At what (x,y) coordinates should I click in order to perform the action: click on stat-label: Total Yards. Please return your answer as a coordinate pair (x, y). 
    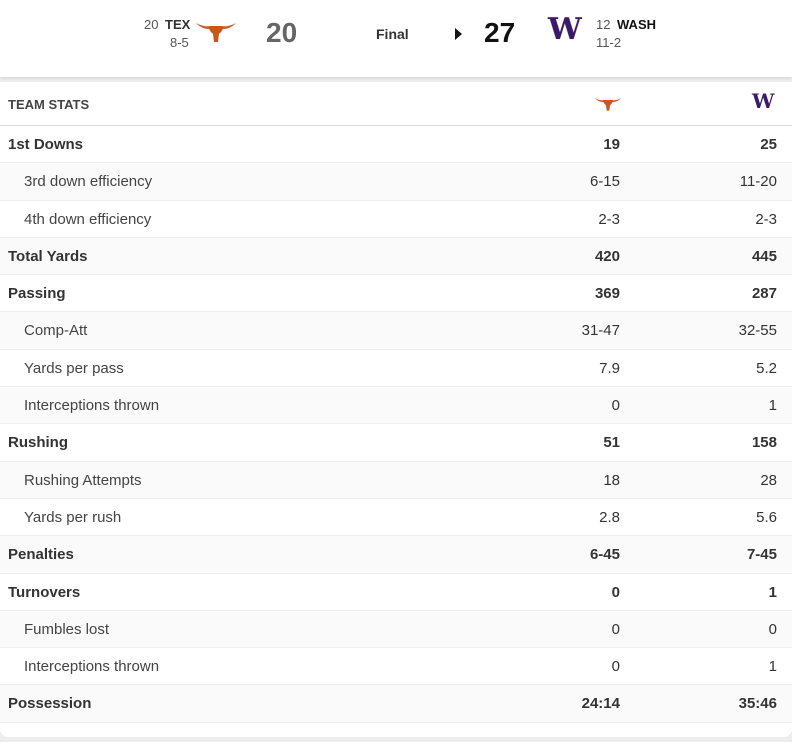
    Looking at the image, I should click on (48, 256).